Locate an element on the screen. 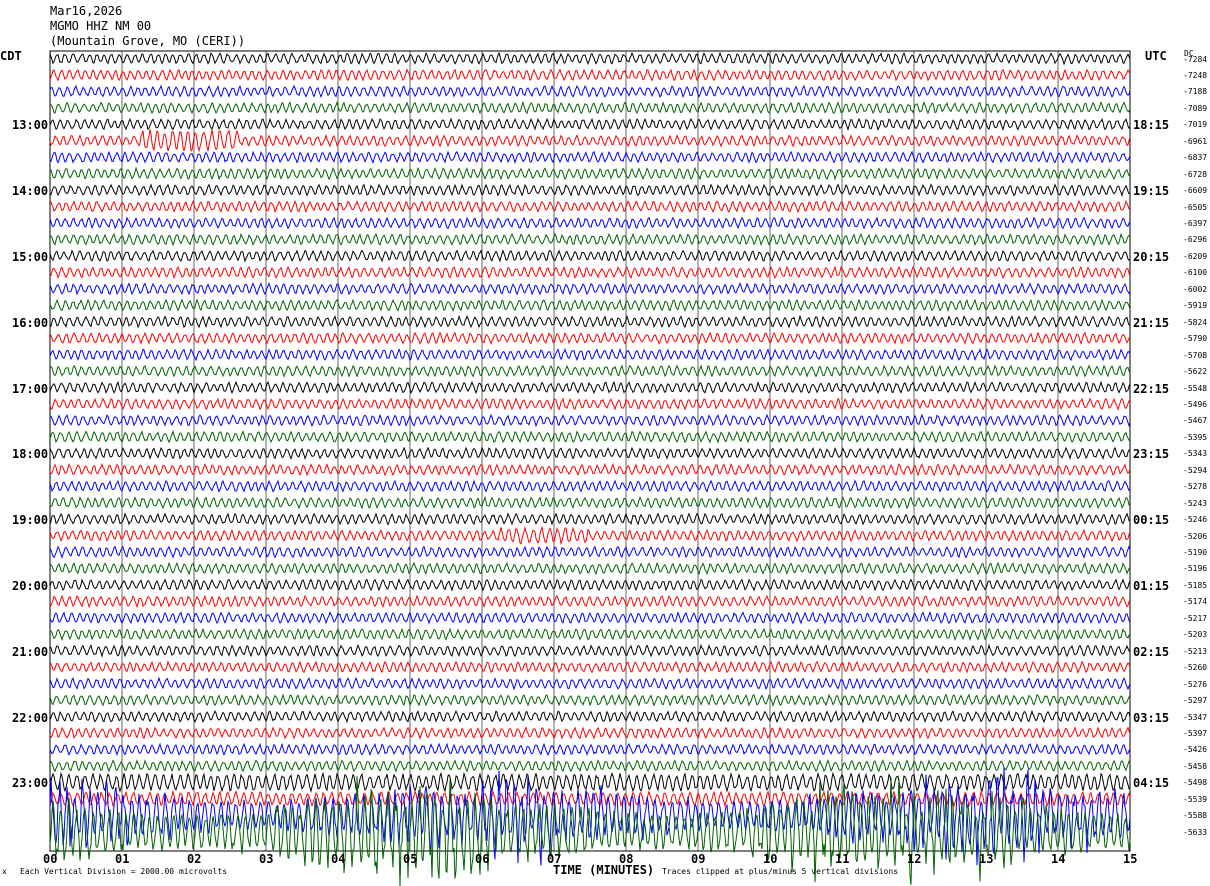 The height and width of the screenshot is (886, 1210). dc-offset-label: -5496 is located at coordinates (1195, 404).